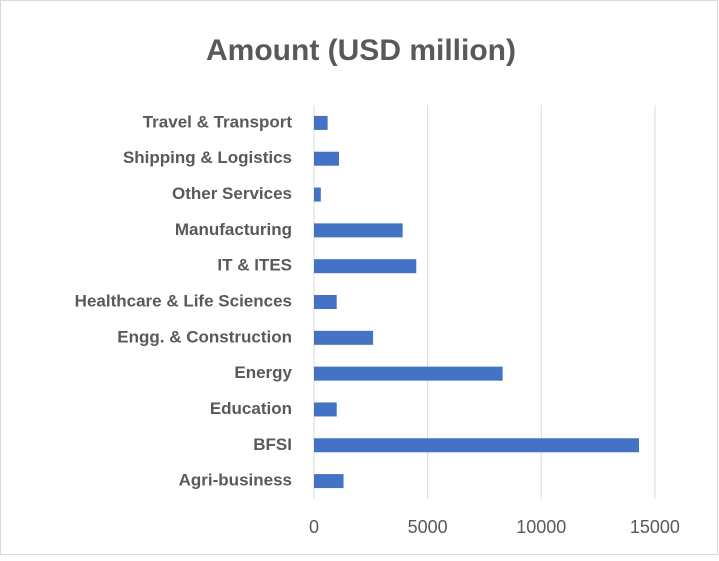  What do you see at coordinates (207, 157) in the screenshot?
I see `y-tick-label: Shipping & Logistics` at bounding box center [207, 157].